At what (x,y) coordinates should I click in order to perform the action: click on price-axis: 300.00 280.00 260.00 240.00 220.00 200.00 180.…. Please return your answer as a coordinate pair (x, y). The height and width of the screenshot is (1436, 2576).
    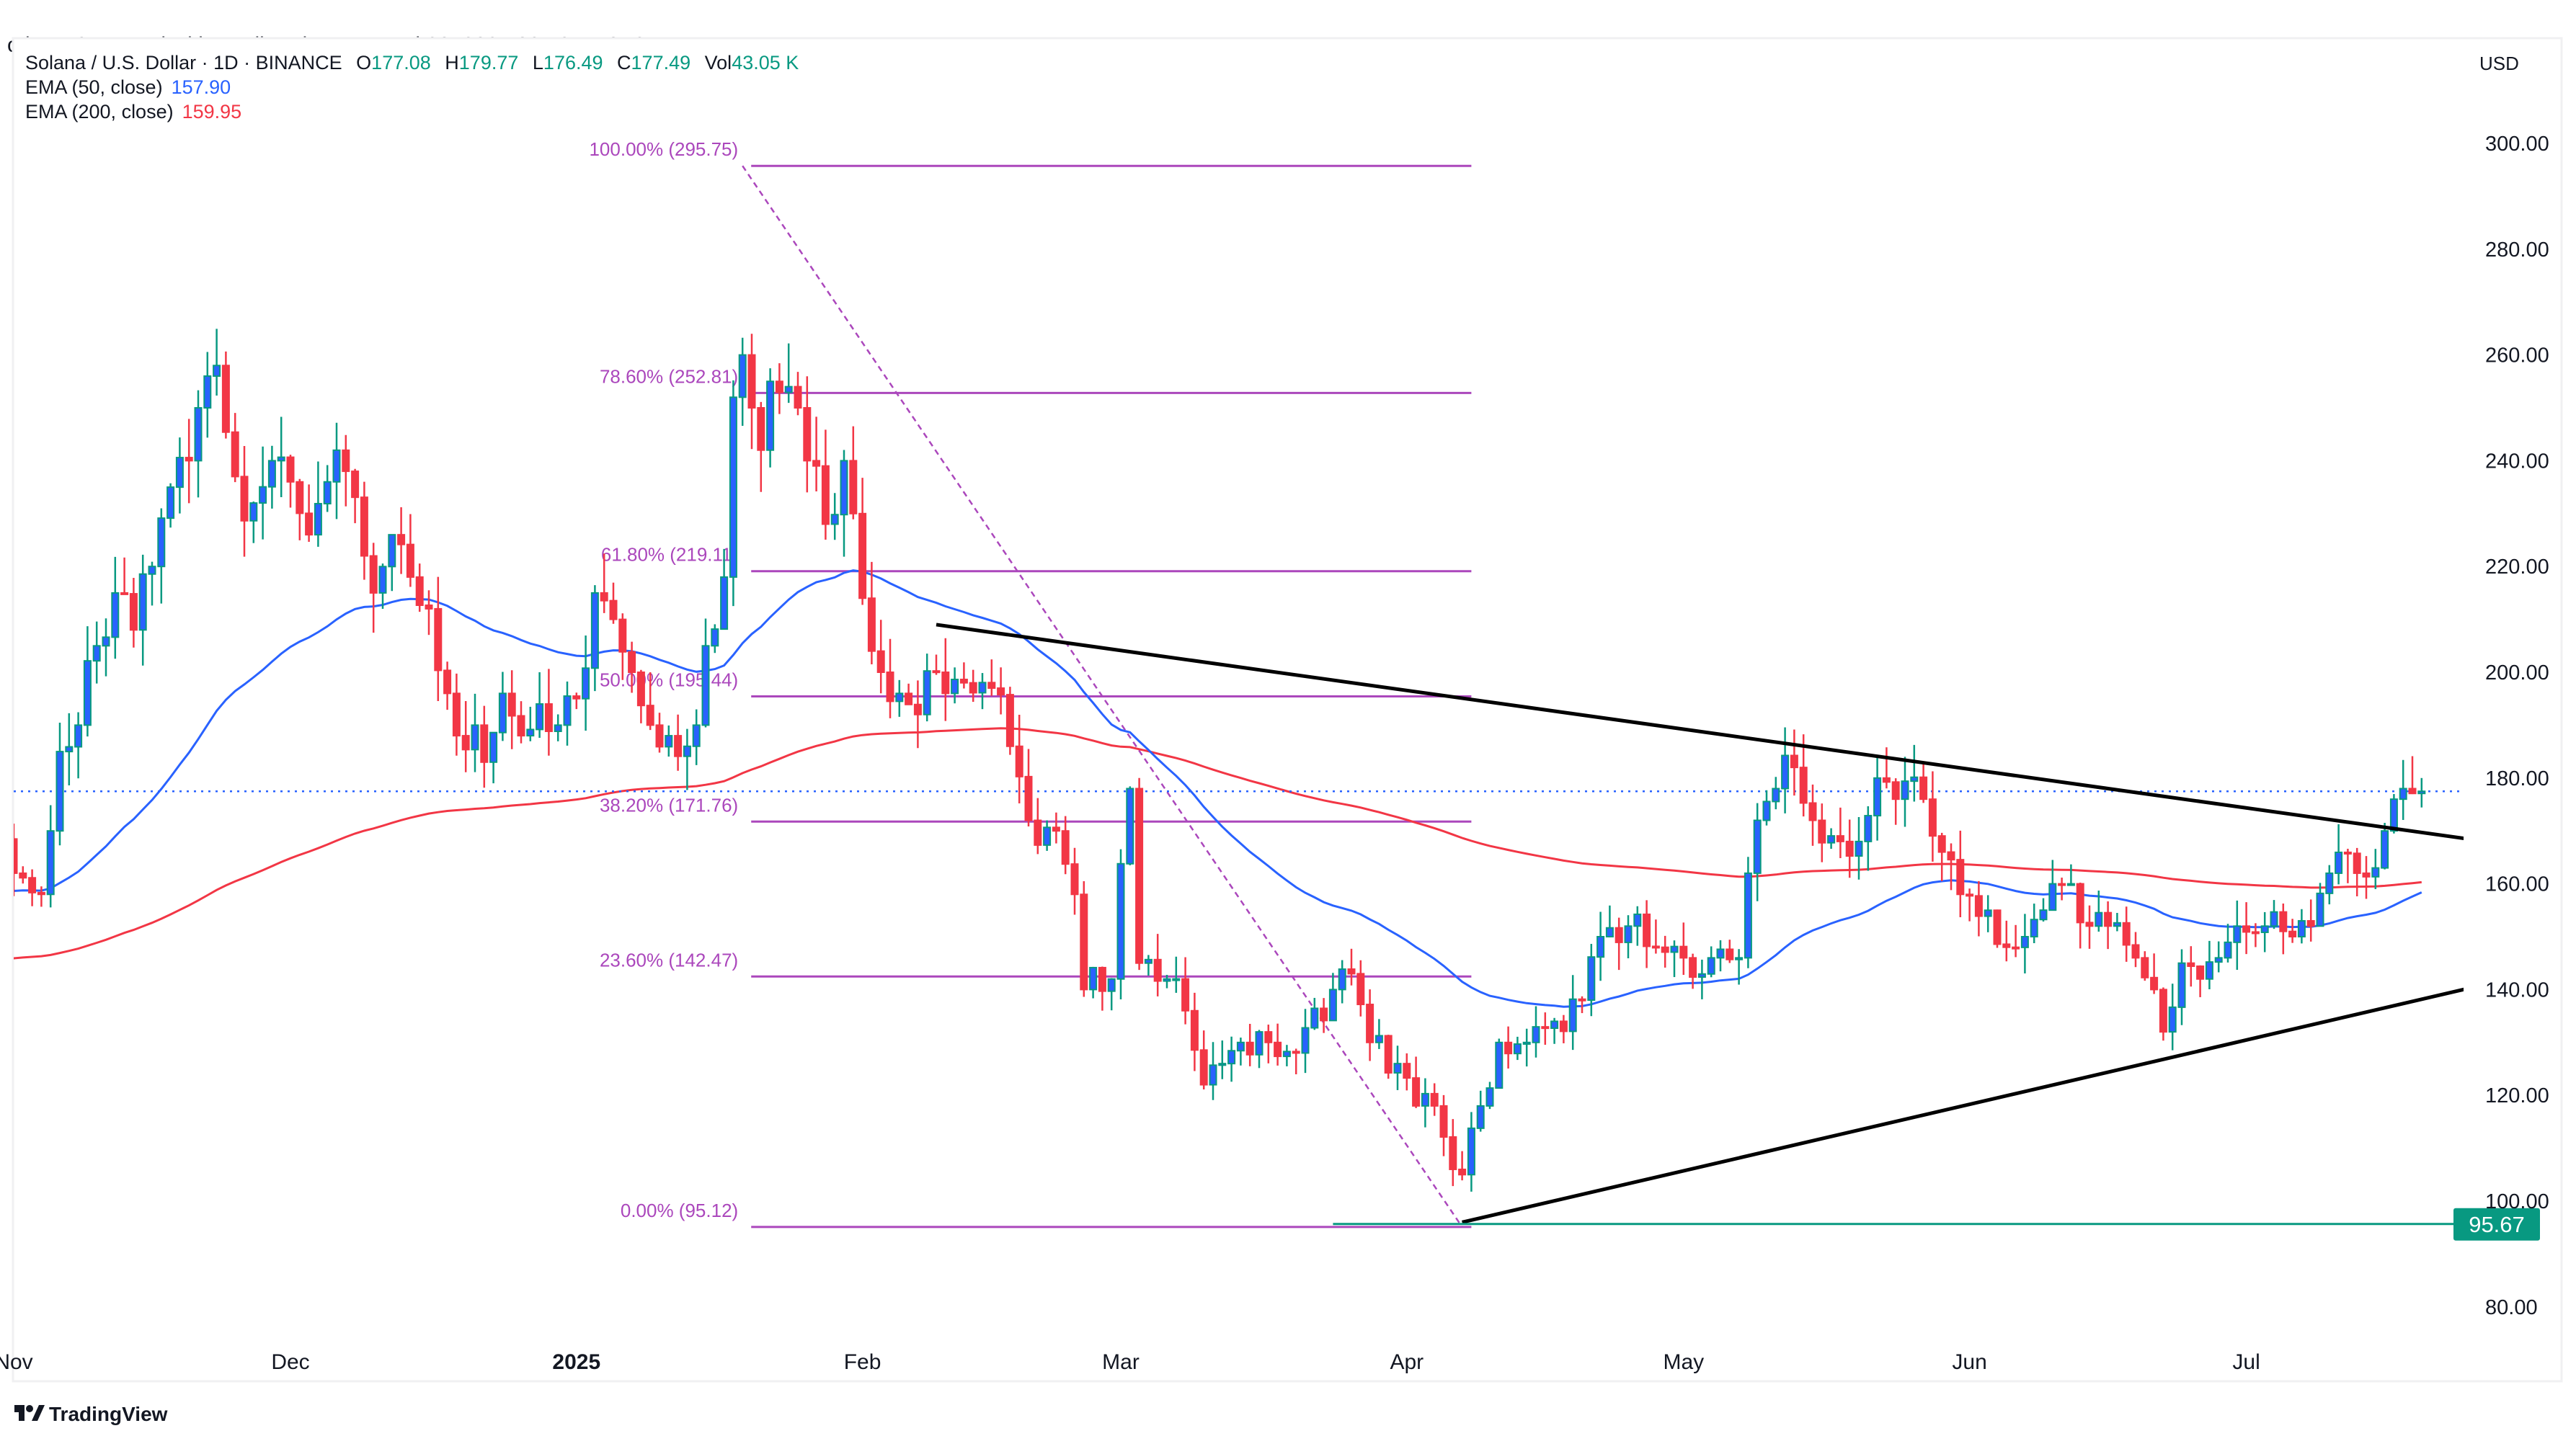
    Looking at the image, I should click on (2517, 726).